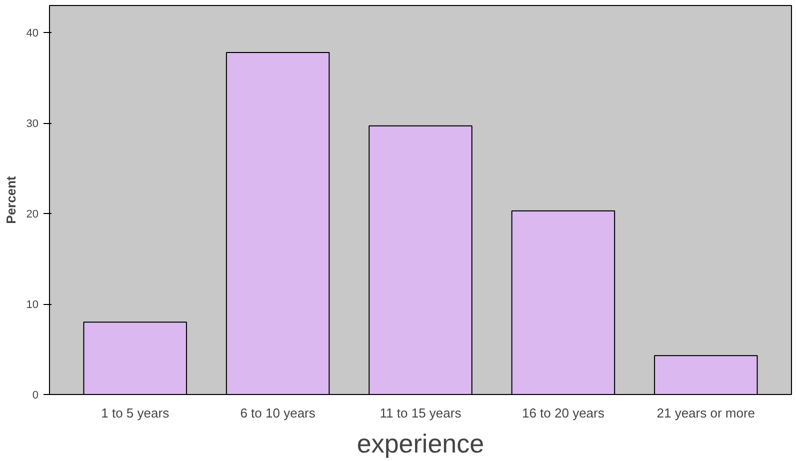 This screenshot has height=461, width=796. I want to click on y-tick-label: 10, so click(32, 305).